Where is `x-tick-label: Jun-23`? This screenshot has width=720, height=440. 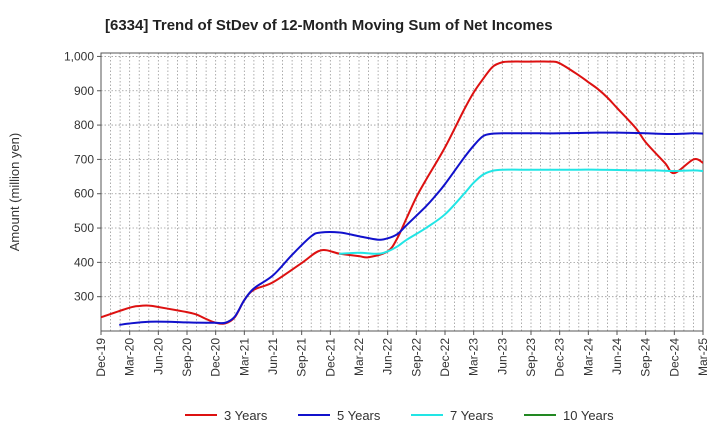
x-tick-label: Jun-23 is located at coordinates (502, 356).